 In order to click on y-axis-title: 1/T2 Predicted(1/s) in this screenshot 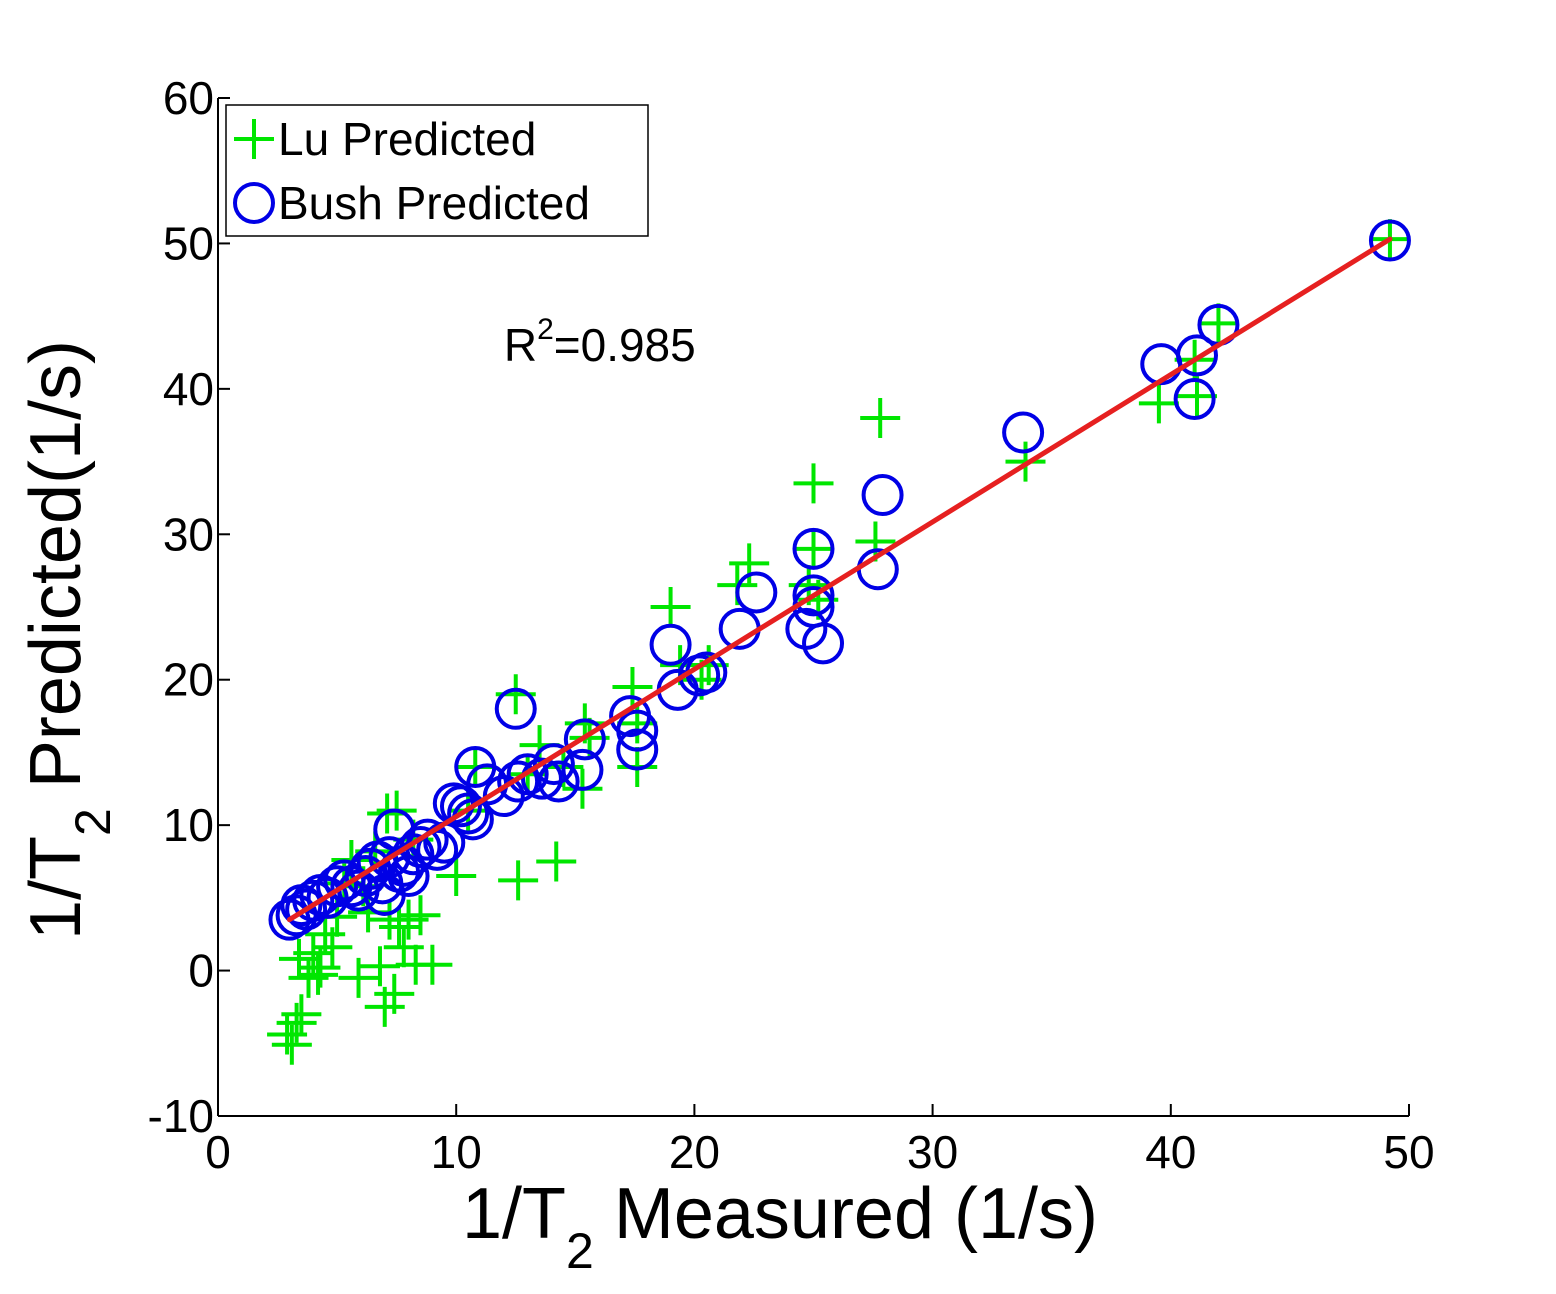, I will do `click(68, 640)`.